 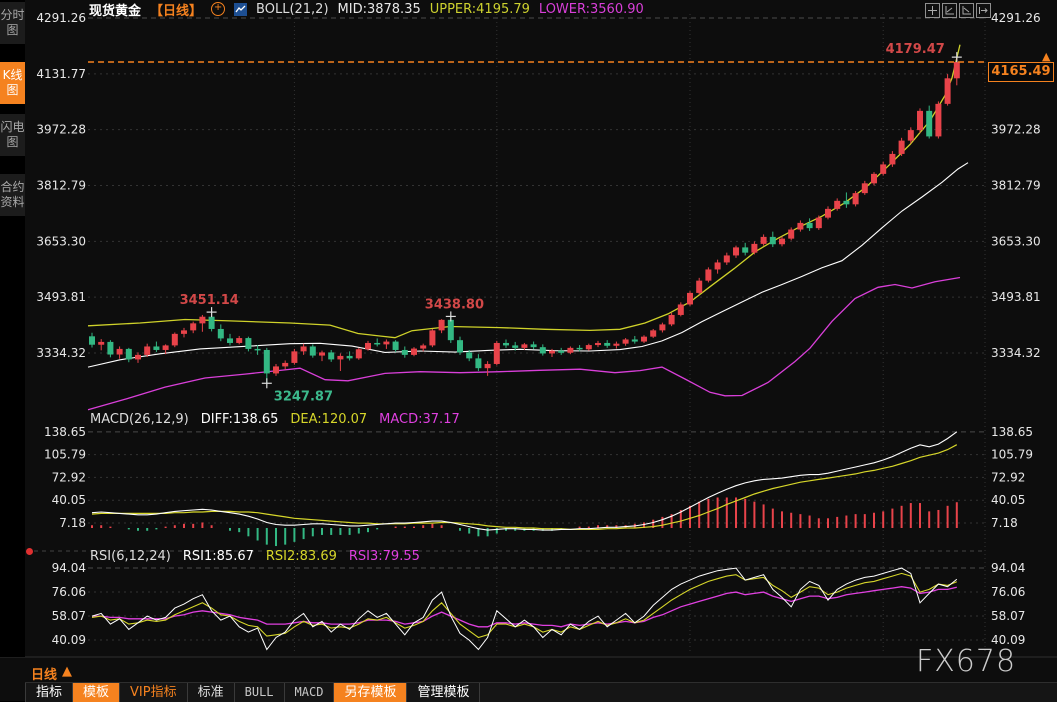 I want to click on macd-macd-value: MACD:37.17, so click(x=419, y=419).